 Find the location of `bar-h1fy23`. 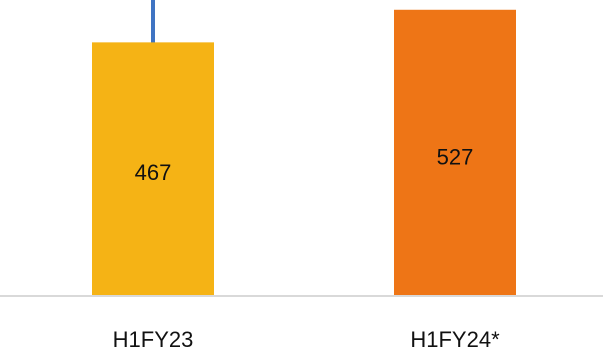

bar-h1fy23 is located at coordinates (153, 169).